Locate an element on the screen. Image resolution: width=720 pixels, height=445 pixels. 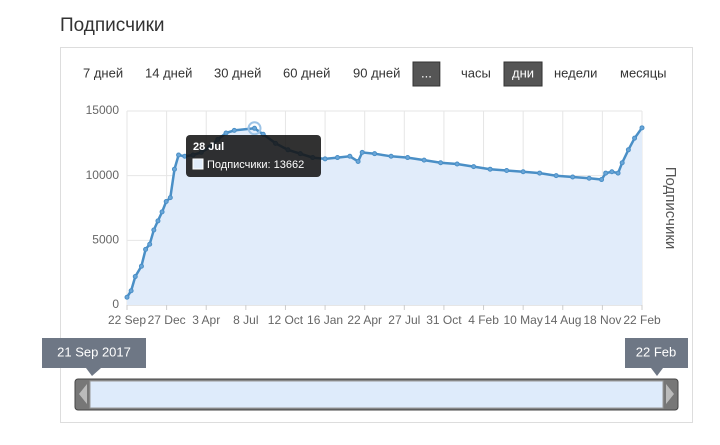
y-tick-label: 10000 is located at coordinates (103, 175).